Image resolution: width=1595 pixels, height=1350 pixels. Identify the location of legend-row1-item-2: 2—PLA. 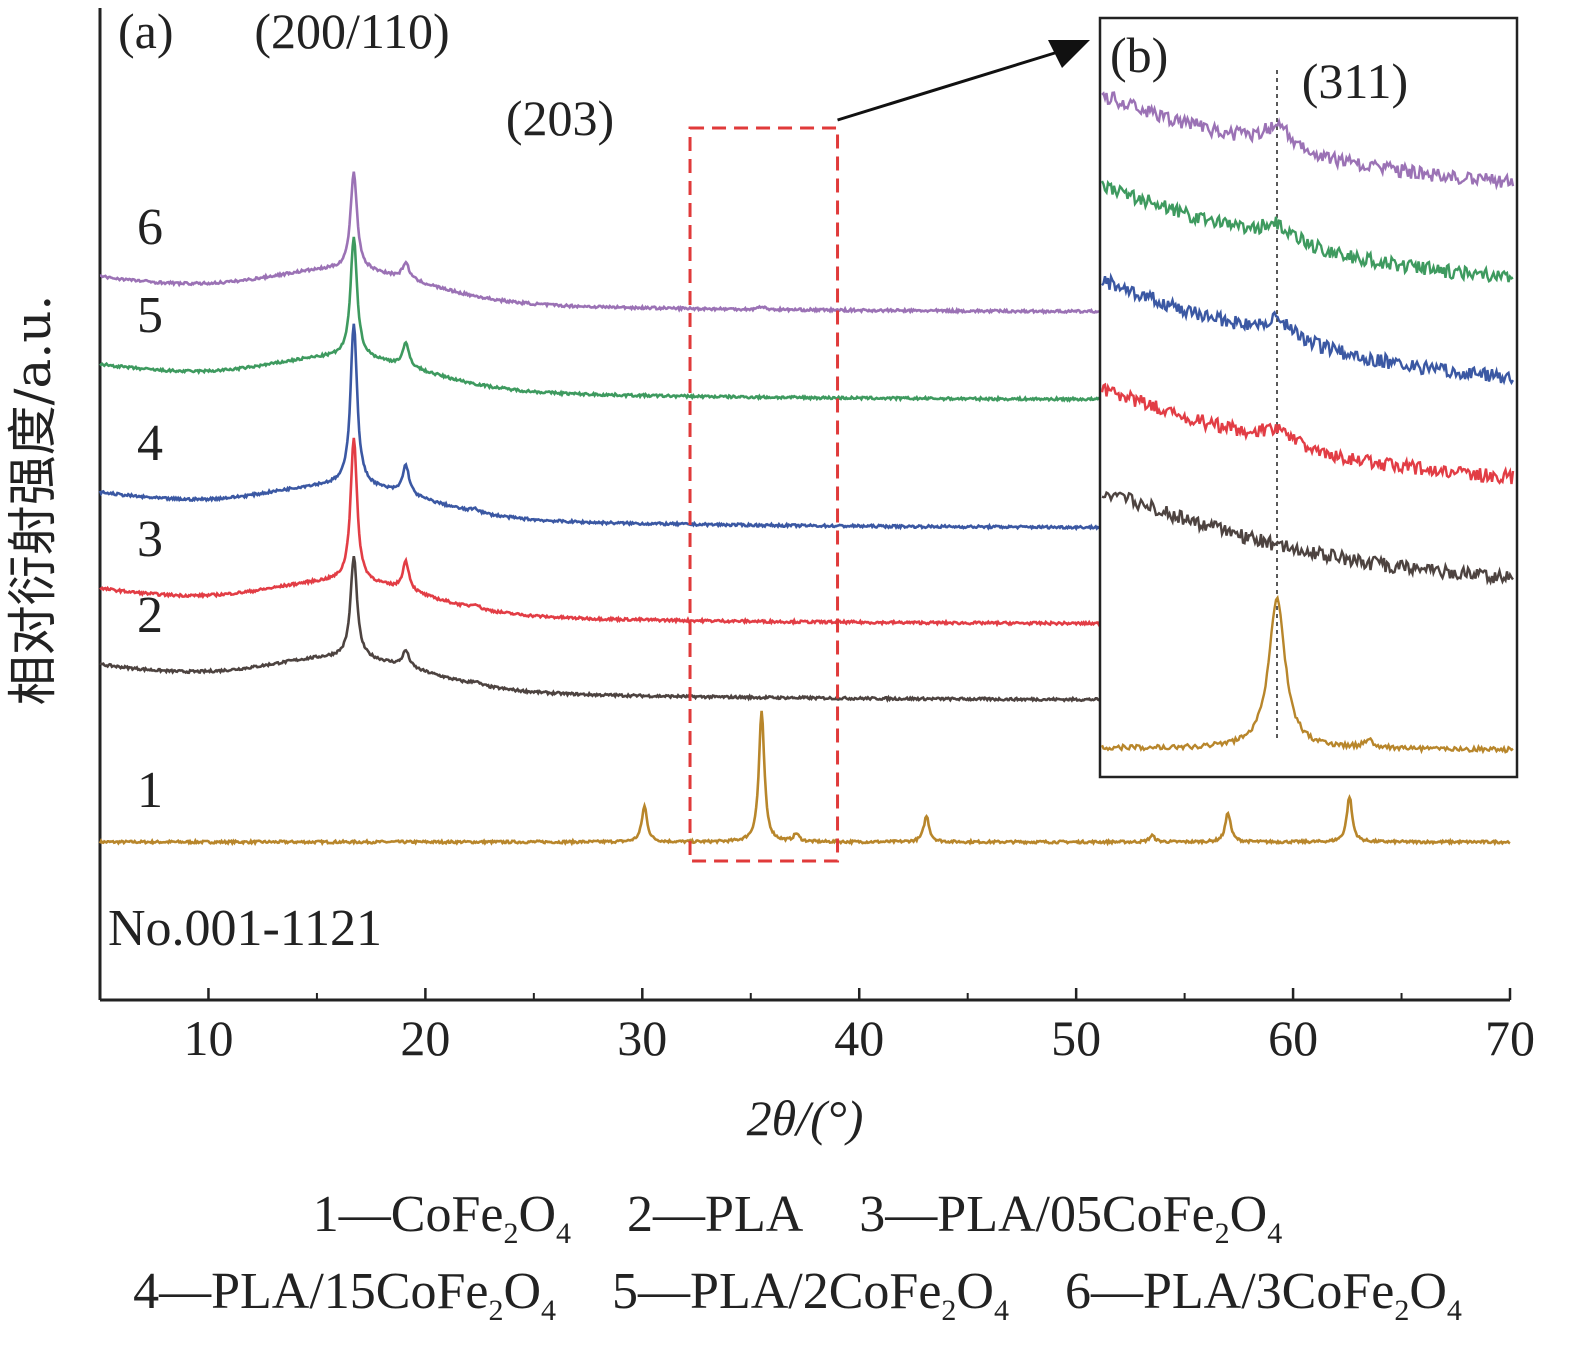
(715, 1214).